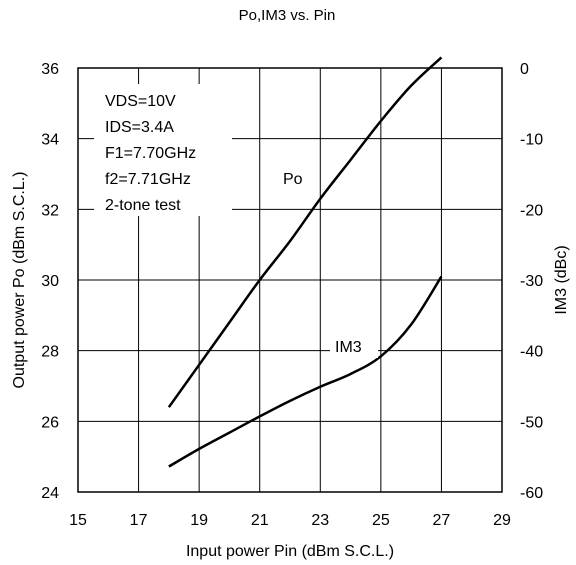 Image resolution: width=576 pixels, height=565 pixels. Describe the element at coordinates (442, 520) in the screenshot. I see `x-tick-label: 27` at that location.